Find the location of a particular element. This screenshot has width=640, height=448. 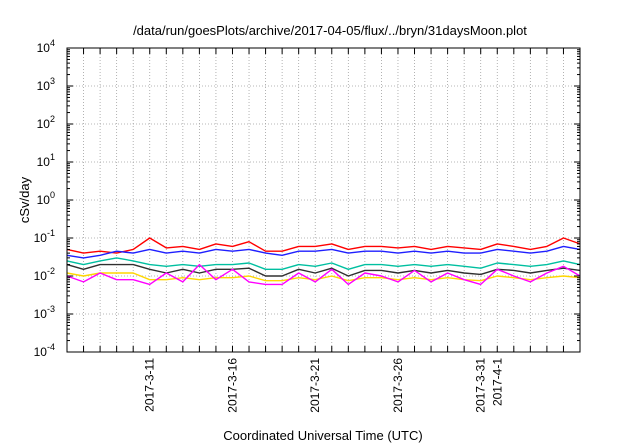

y-tick-label: 10⁻³ is located at coordinates (44, 312).